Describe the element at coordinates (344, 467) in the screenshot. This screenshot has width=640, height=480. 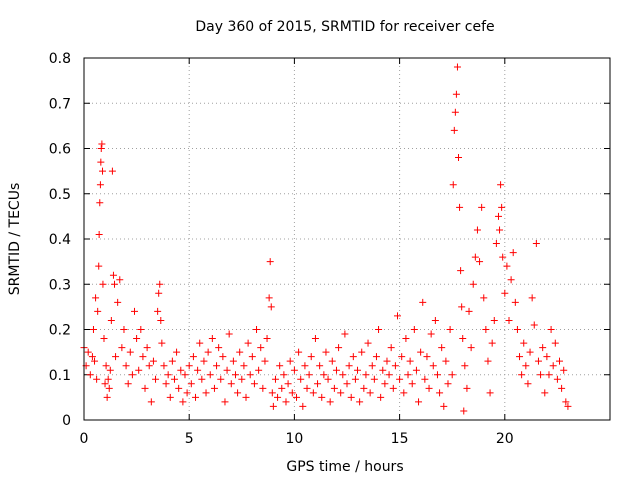
I see `x-axis-label: GPS time / hours` at that location.